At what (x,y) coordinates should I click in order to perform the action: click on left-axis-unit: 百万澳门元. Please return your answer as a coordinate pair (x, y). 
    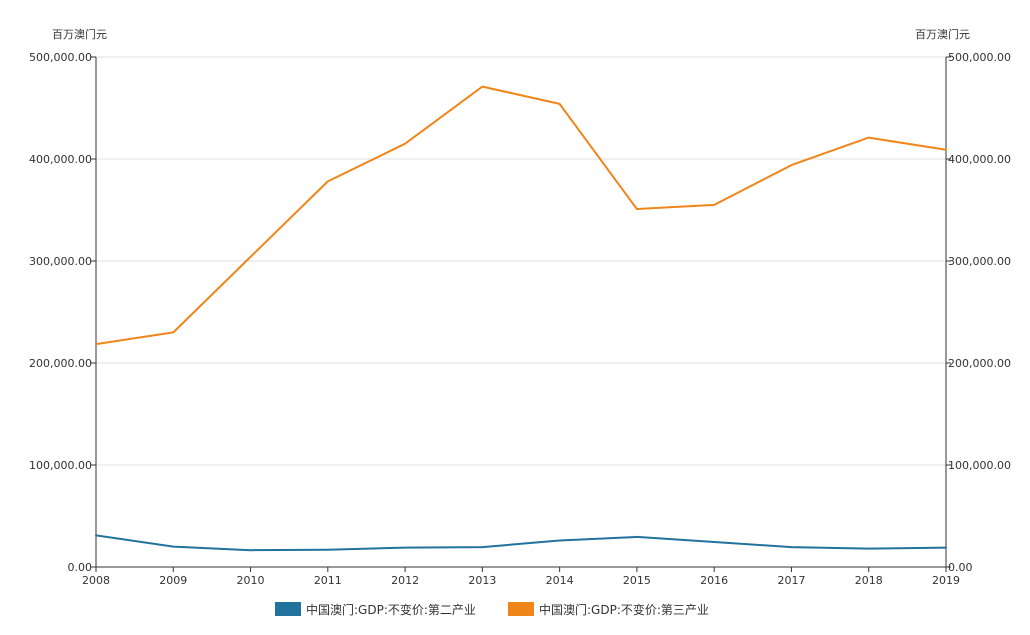
    Looking at the image, I should click on (79, 34).